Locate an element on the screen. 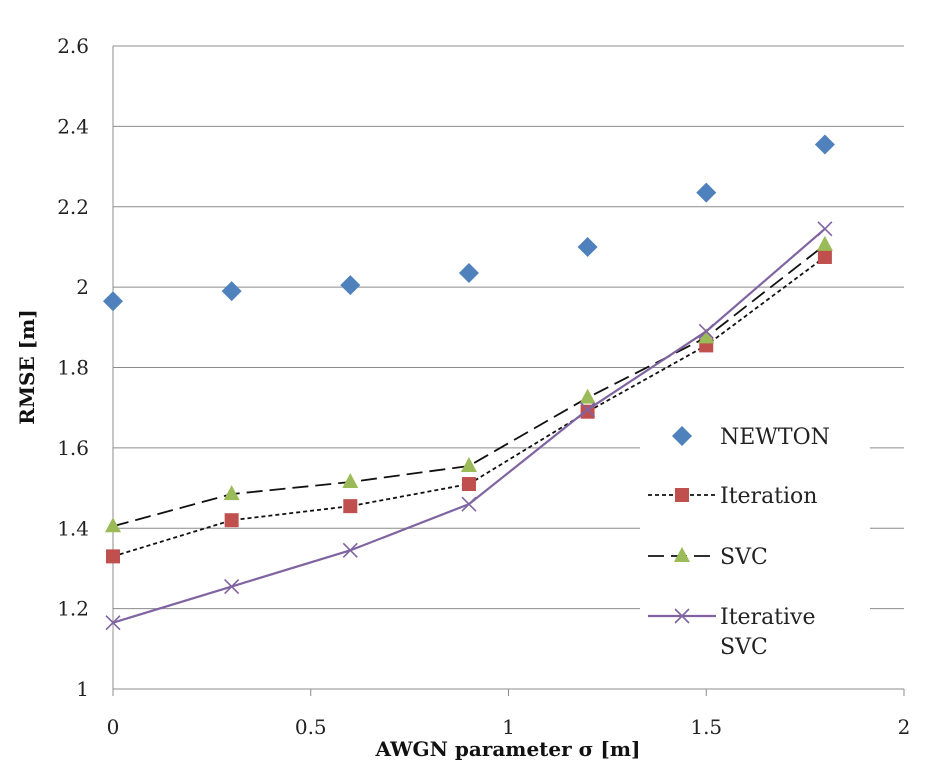 The width and height of the screenshot is (927, 764). y-tick-label-1: 1.2 is located at coordinates (73, 609).